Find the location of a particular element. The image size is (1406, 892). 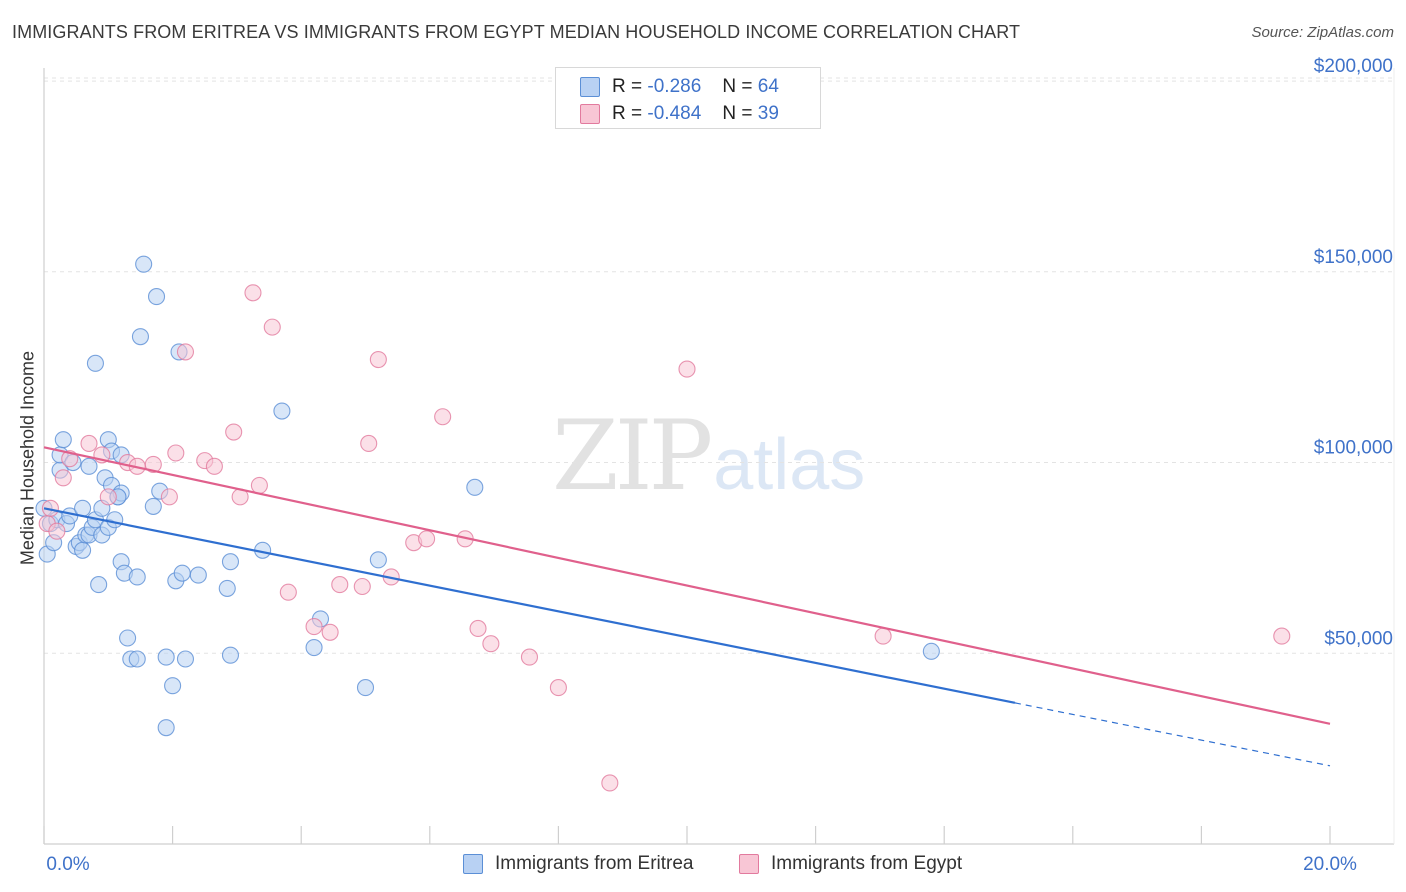

stats-row-eritrea: R = -0.286 N = 64 is located at coordinates (679, 87).